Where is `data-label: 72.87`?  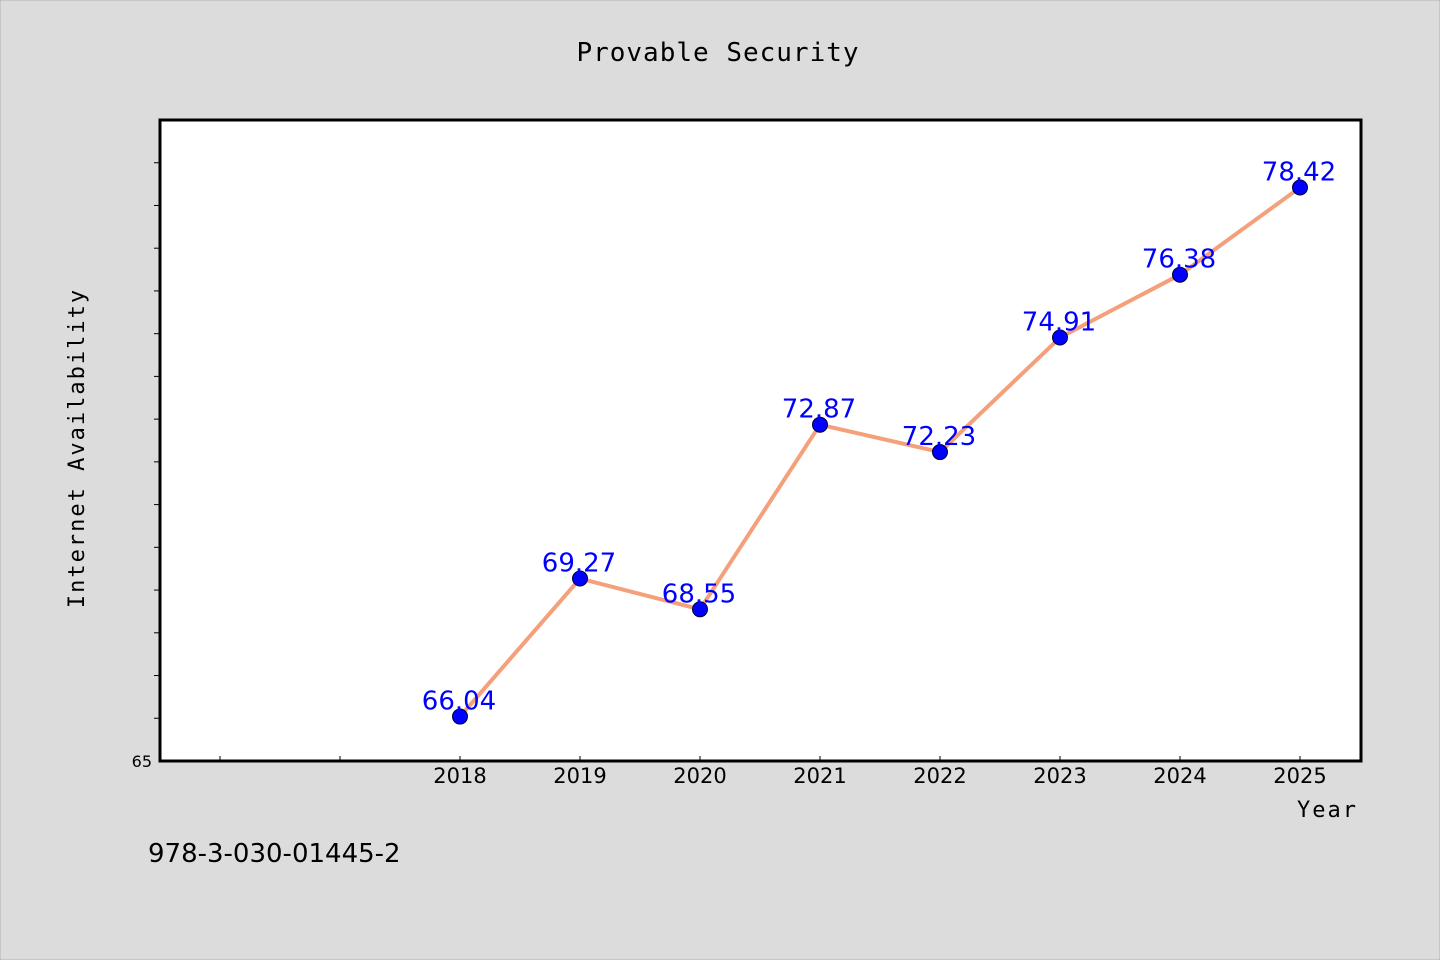 data-label: 72.87 is located at coordinates (819, 410).